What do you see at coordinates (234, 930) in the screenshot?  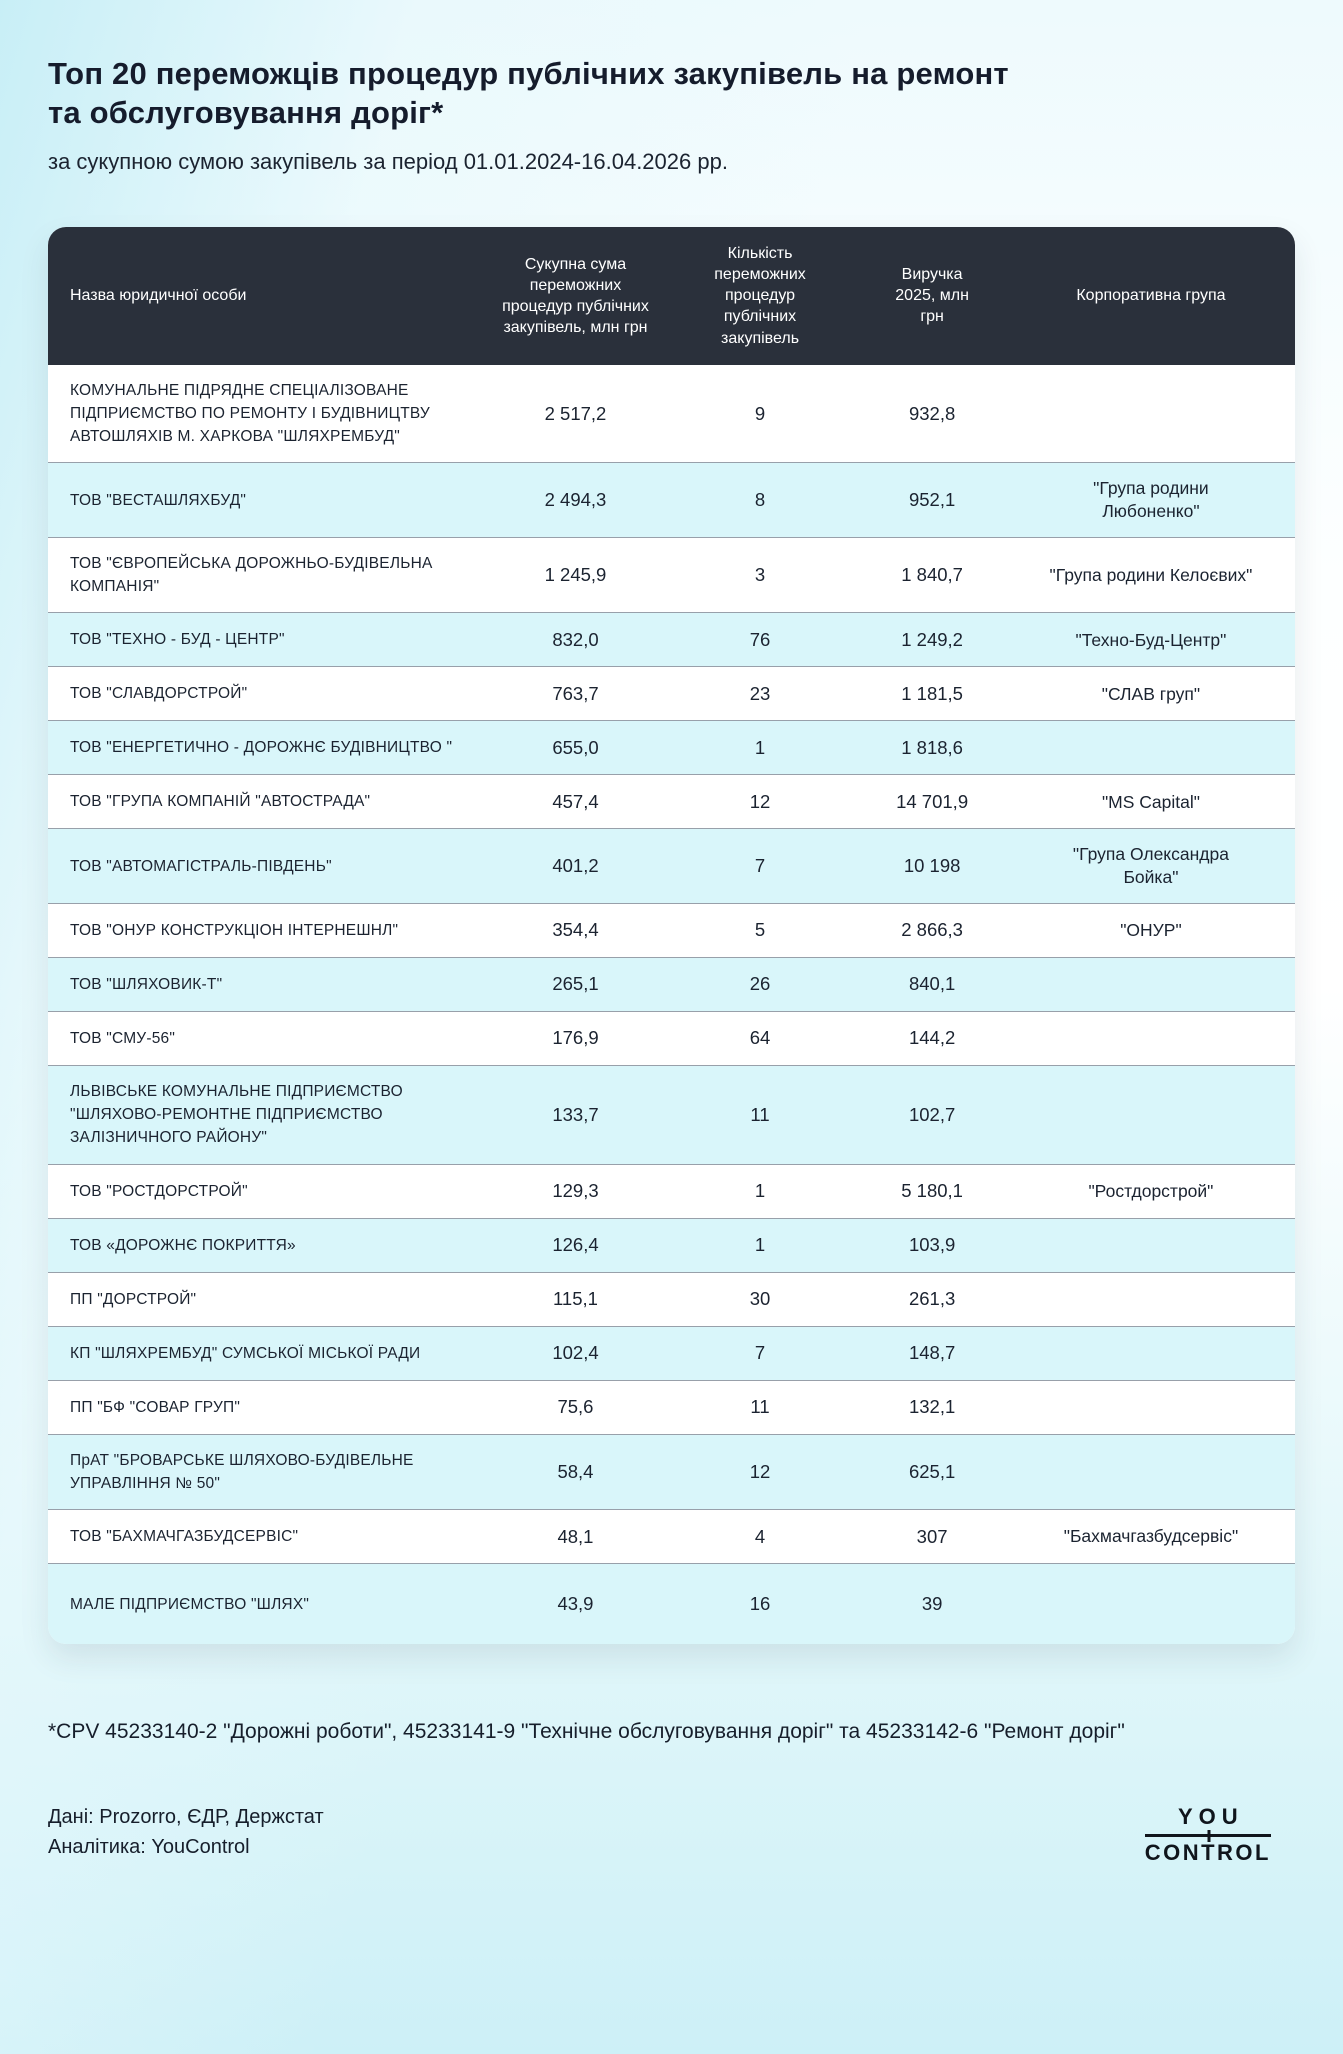 I see `company-name-cell: ТОВ "ОНУР КОНСТРУКЦІОН ІНТЕРНЕШНЛ"` at bounding box center [234, 930].